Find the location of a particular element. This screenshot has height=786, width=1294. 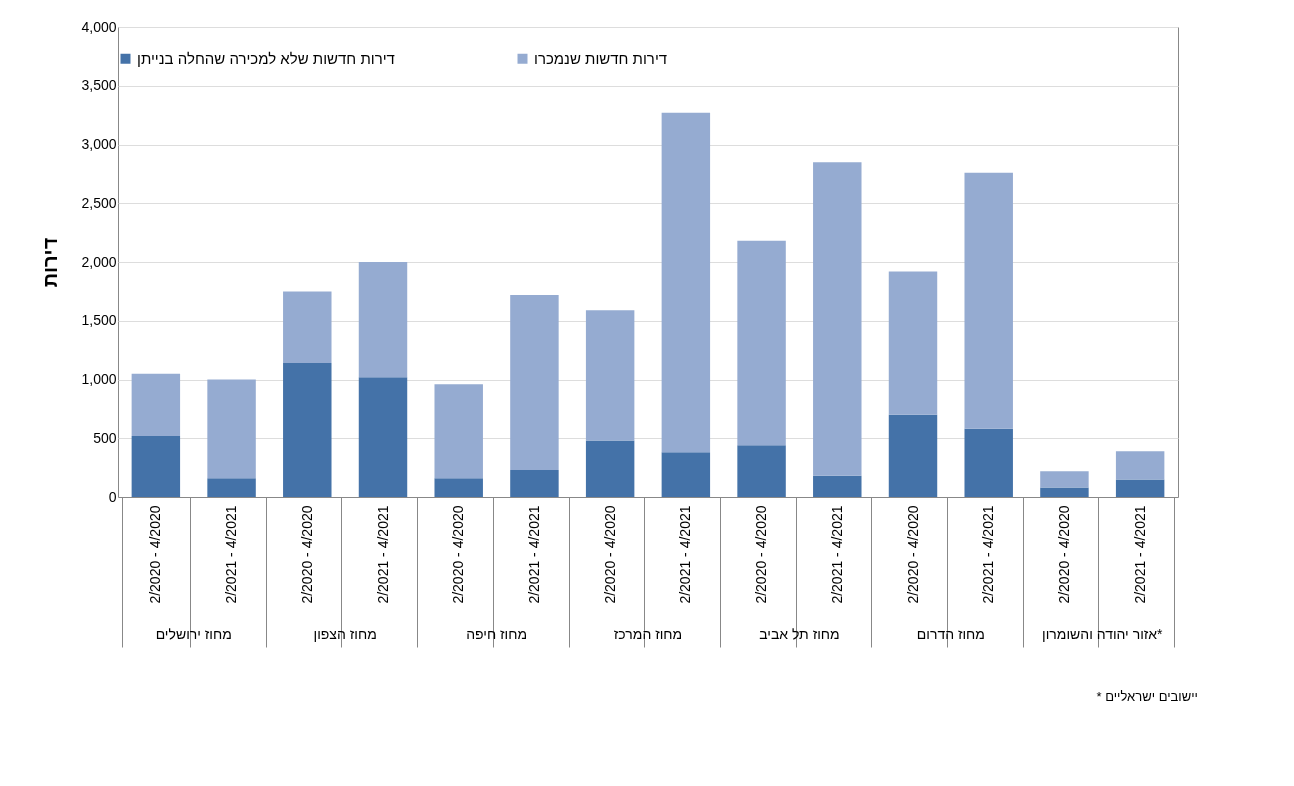

text: מחוז תל אביב is located at coordinates (799, 634).